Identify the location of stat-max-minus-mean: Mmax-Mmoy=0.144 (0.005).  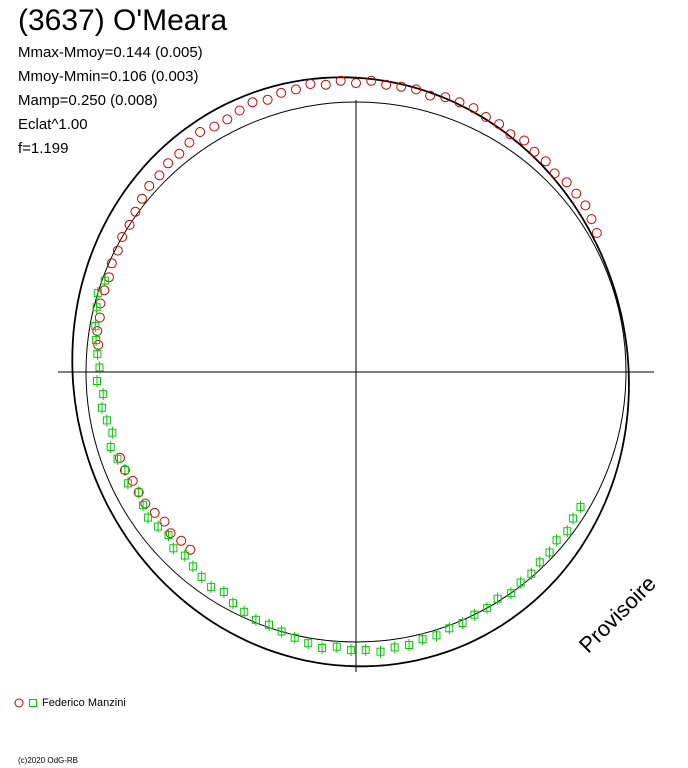
(110, 52).